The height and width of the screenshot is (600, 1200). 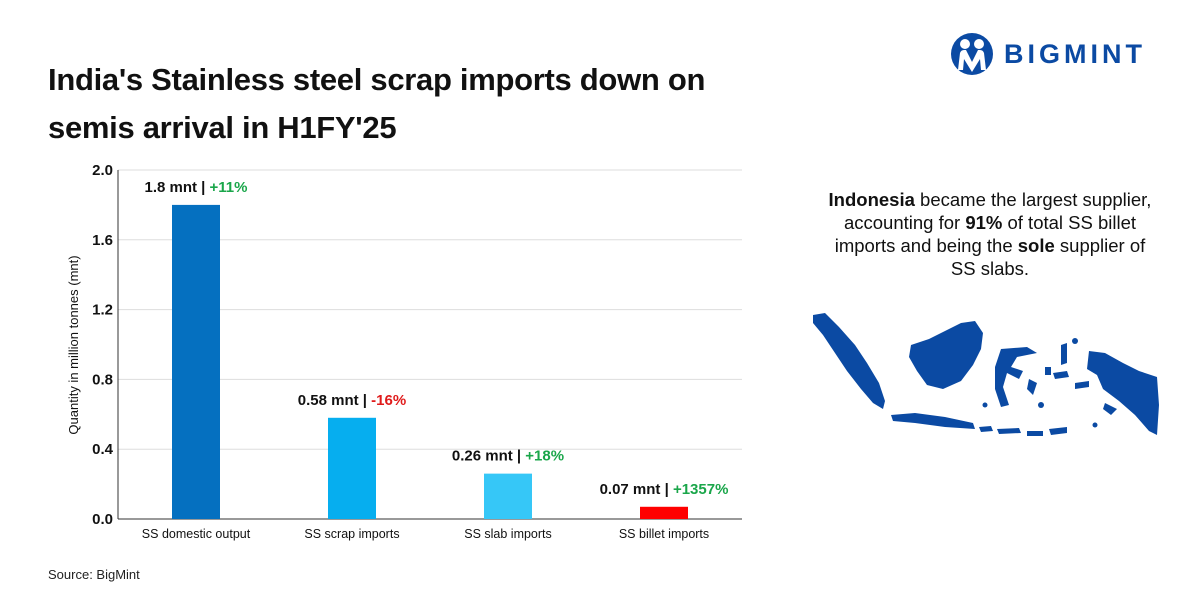 What do you see at coordinates (1036, 245) in the screenshot?
I see `callout-sole: sole` at bounding box center [1036, 245].